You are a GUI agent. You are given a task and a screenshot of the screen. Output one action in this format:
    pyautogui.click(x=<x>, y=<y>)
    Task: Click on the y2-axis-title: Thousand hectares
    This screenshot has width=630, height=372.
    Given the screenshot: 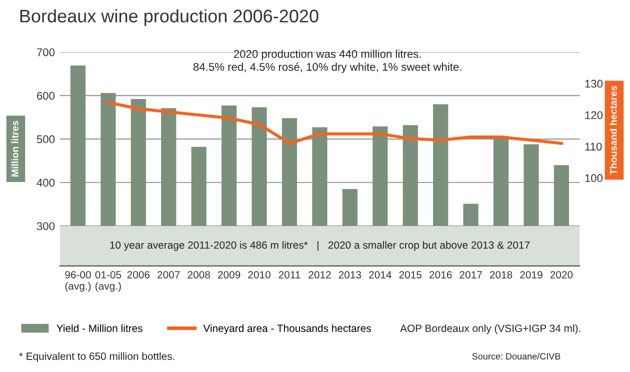 What is the action you would take?
    pyautogui.click(x=613, y=130)
    